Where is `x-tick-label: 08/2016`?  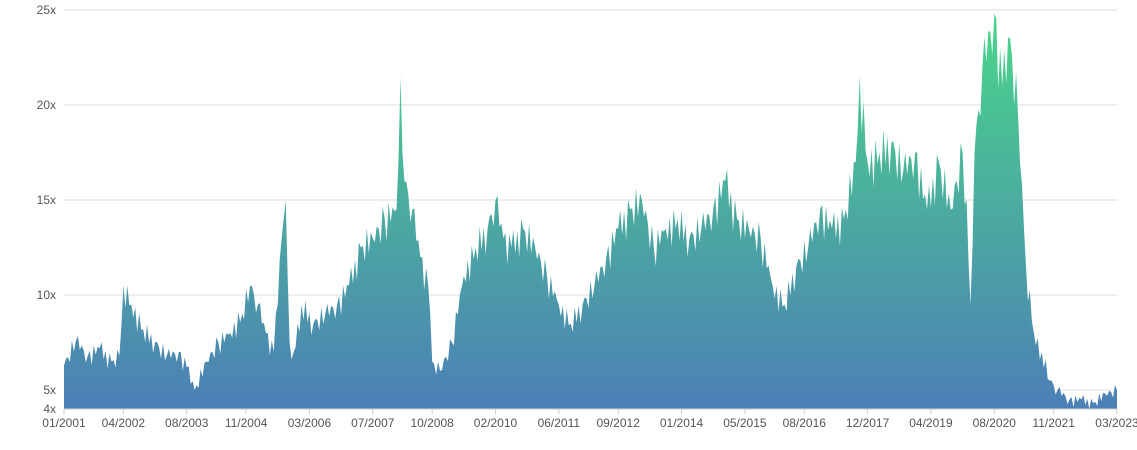
x-tick-label: 08/2016 is located at coordinates (805, 423).